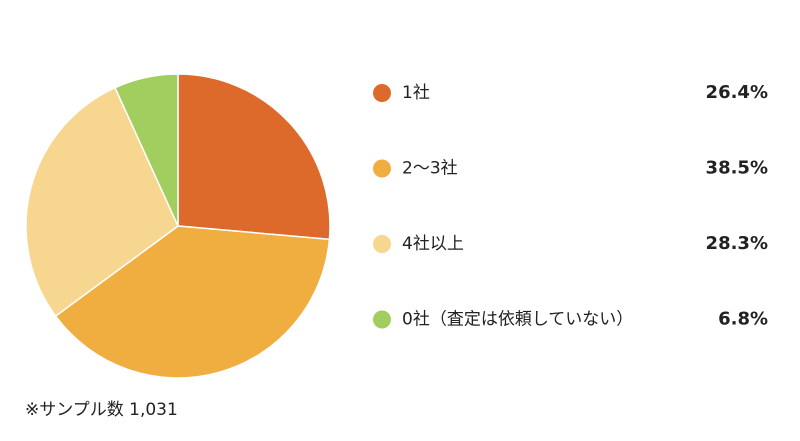 The width and height of the screenshot is (800, 441). I want to click on value-label: 28.3%, so click(737, 243).